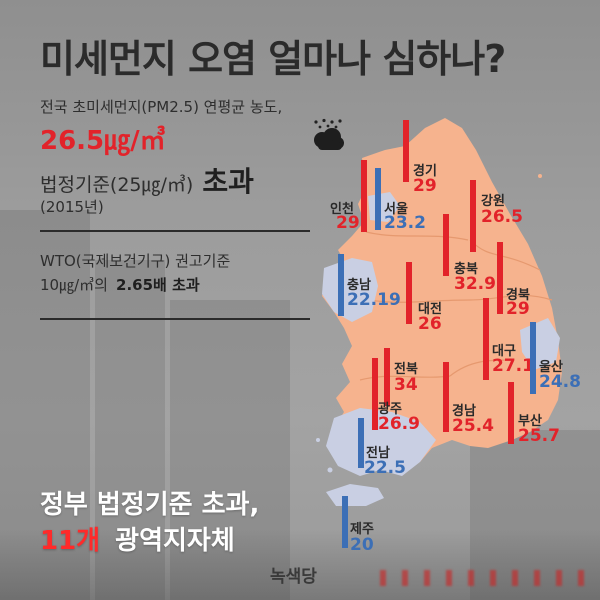 This screenshot has width=600, height=600. What do you see at coordinates (385, 468) in the screenshot?
I see `region-value: 22.5` at bounding box center [385, 468].